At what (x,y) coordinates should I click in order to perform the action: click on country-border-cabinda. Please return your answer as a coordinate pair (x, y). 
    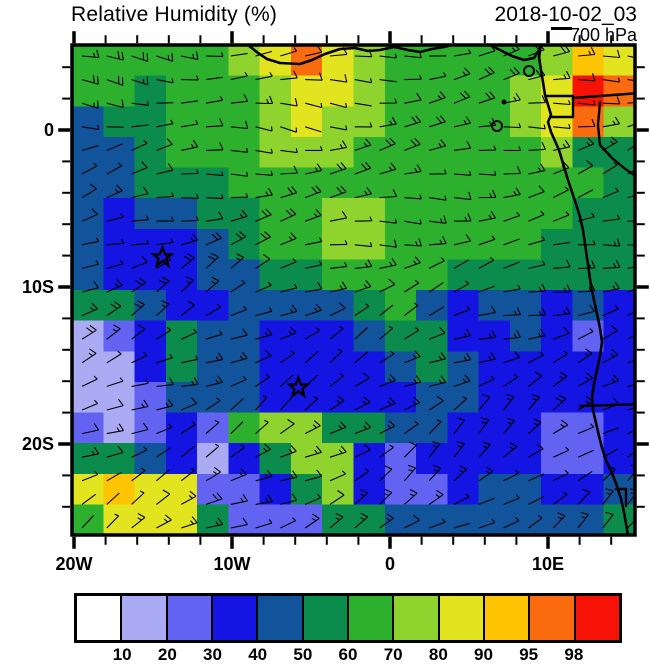
    Looking at the image, I should click on (621, 497).